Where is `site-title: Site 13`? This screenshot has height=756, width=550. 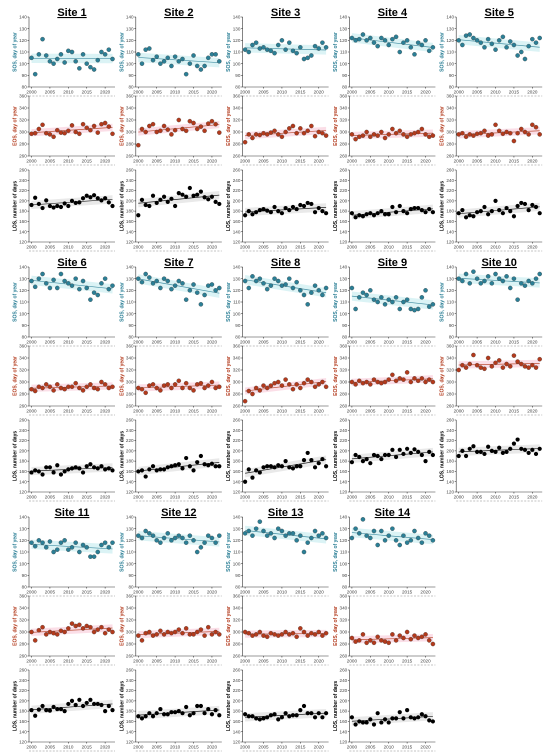
site-title: Site 13 is located at coordinates (285, 513).